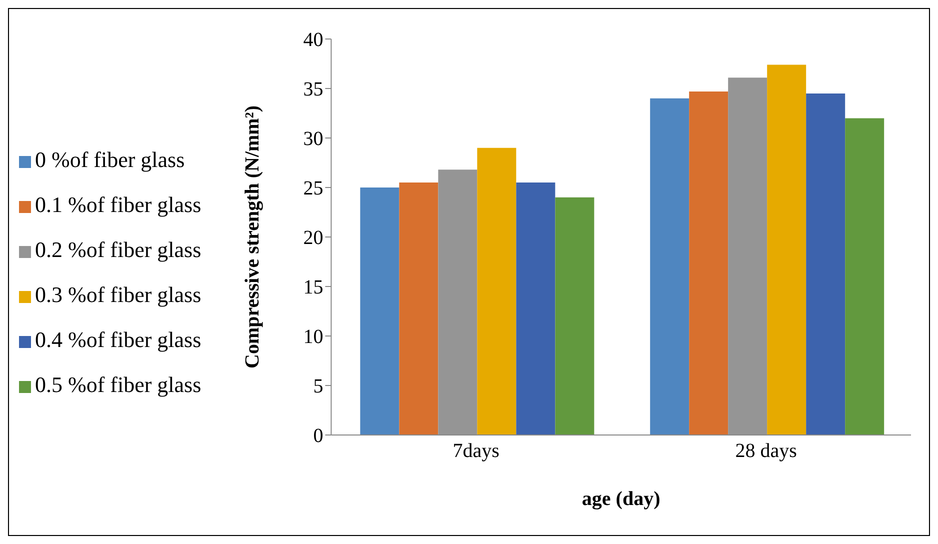  I want to click on legend-label: 0.2 %of fiber glass, so click(118, 249).